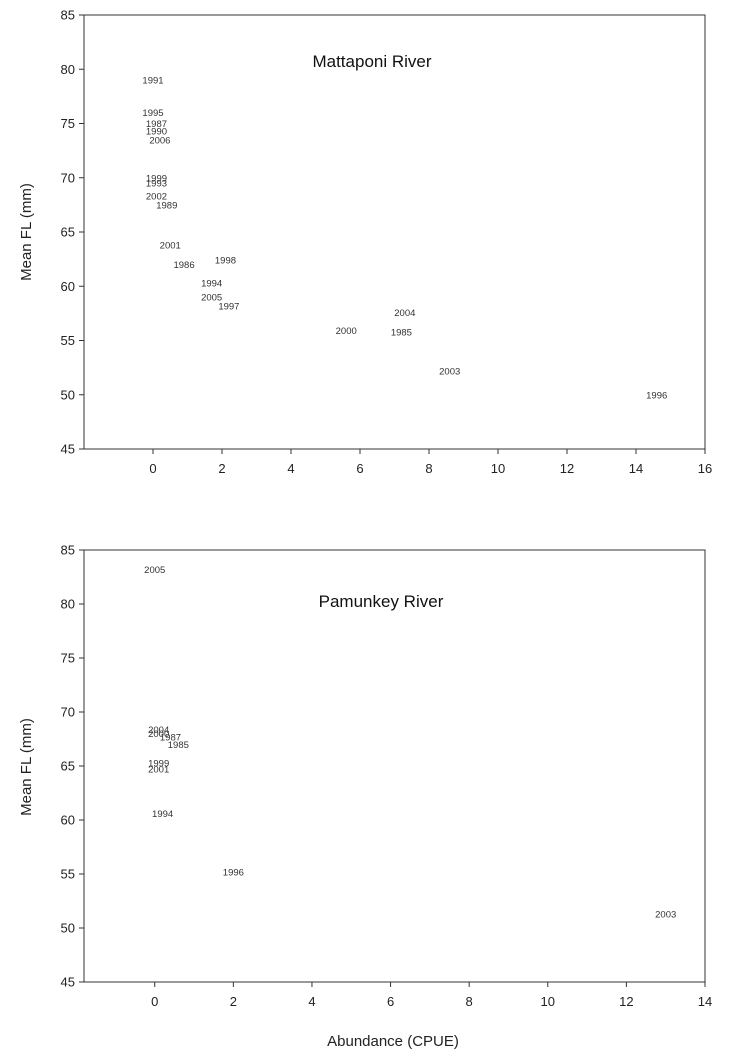 The width and height of the screenshot is (736, 1057). I want to click on pamunkey-y-tick-label: 45, so click(68, 982).